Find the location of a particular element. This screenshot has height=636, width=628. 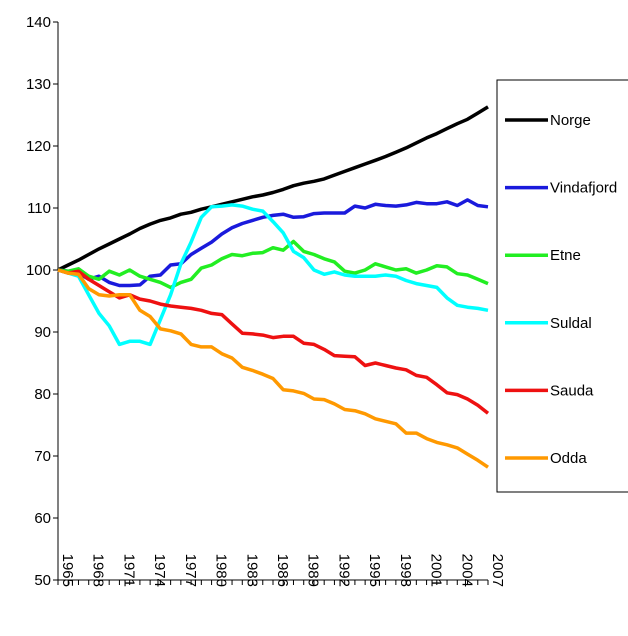

y-tick-label: 140 is located at coordinates (38, 22).